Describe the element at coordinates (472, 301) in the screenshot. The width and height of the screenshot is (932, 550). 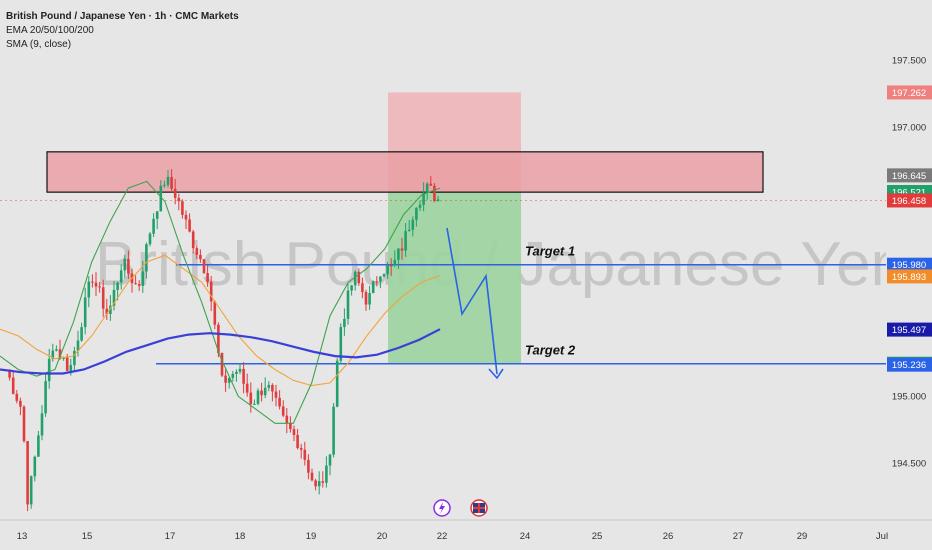
I see `projection-path` at that location.